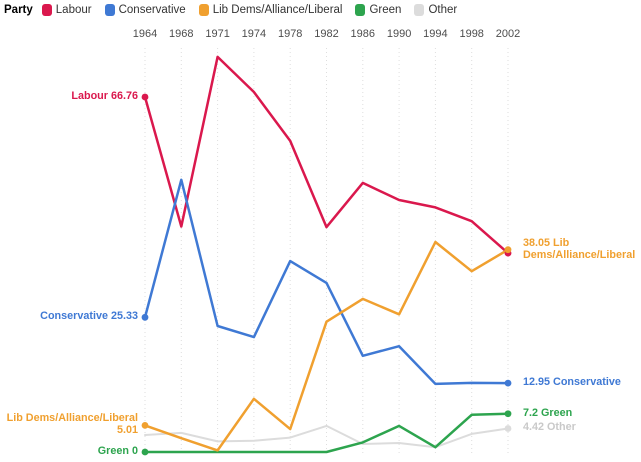  I want to click on legend-swatch-conservative, so click(109, 10).